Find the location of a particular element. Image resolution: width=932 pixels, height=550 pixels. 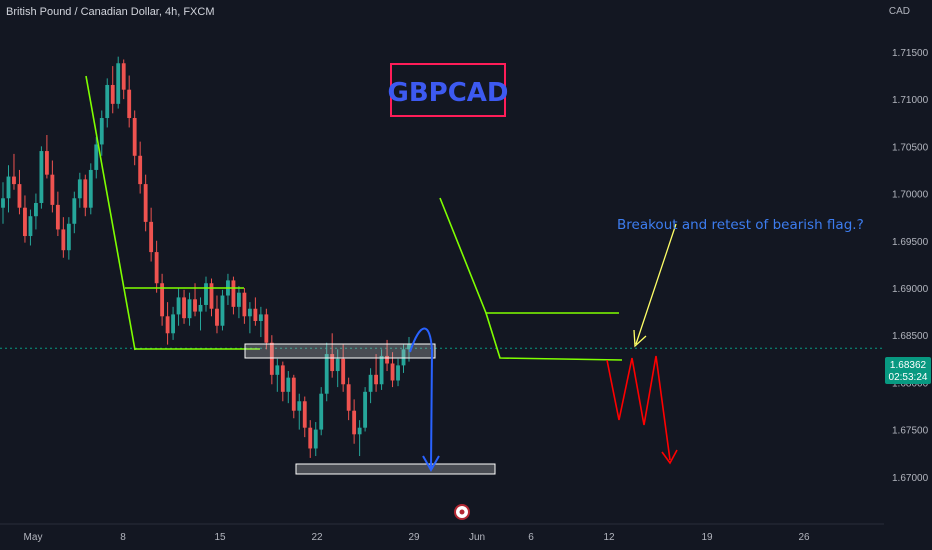

red-zigzag-path is located at coordinates (638, 408).